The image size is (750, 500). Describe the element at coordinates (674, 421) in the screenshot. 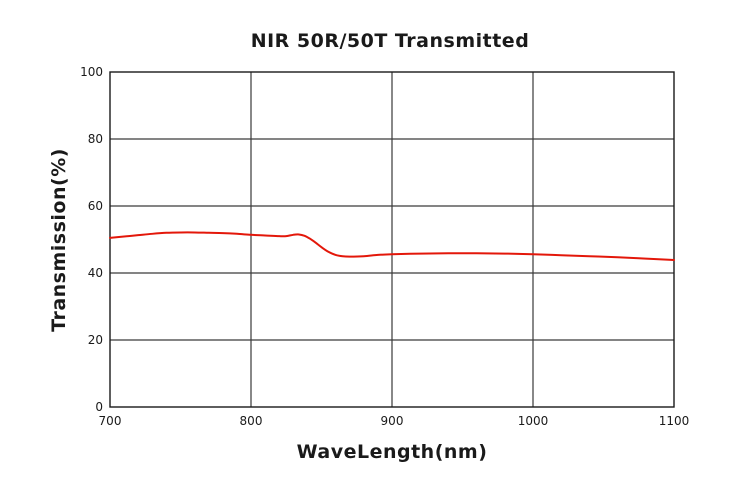

I see `x-tick-label: 1100` at that location.